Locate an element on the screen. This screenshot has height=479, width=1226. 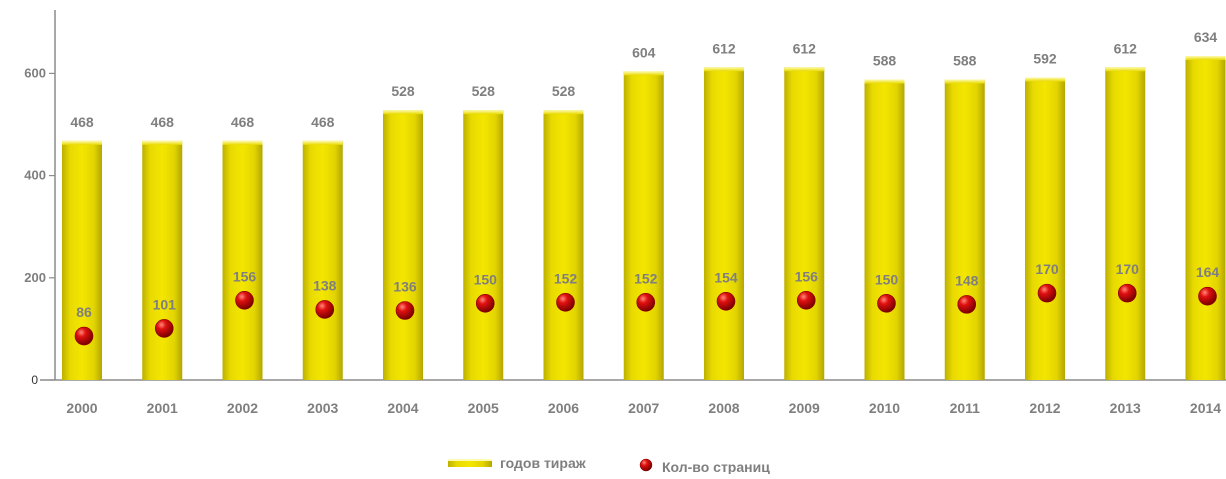
bar-top-2001 is located at coordinates (162, 142).